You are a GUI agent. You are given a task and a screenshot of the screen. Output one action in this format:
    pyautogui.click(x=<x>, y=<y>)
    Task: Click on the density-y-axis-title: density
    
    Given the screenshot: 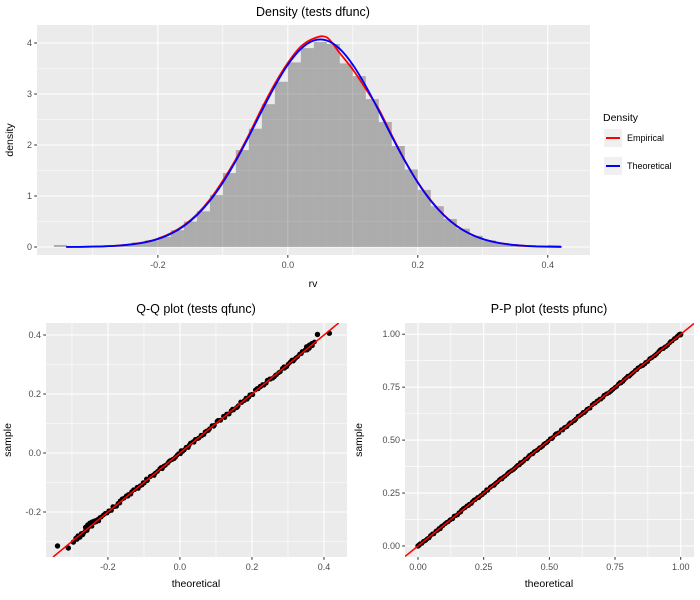 What is the action you would take?
    pyautogui.click(x=10, y=140)
    